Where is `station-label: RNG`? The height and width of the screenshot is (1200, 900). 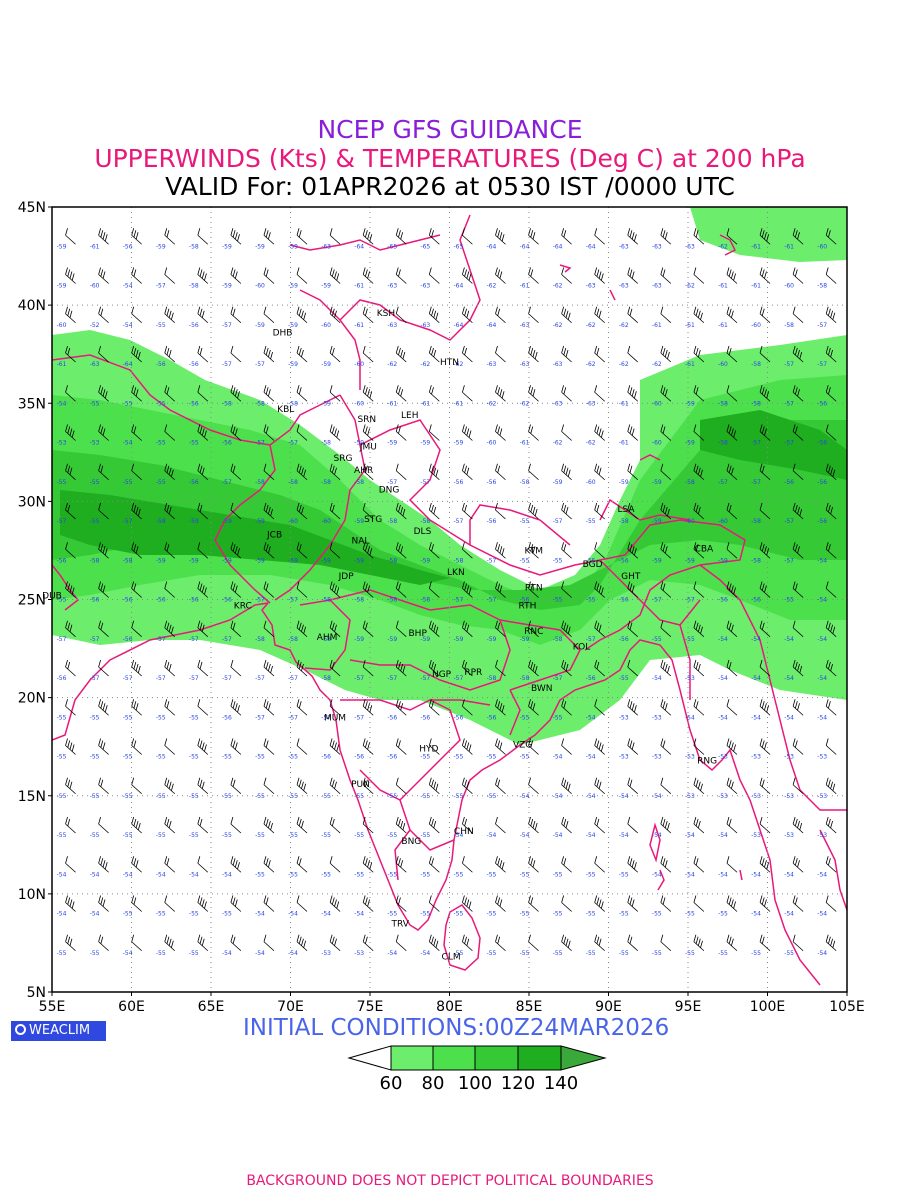 station-label: RNG is located at coordinates (707, 761).